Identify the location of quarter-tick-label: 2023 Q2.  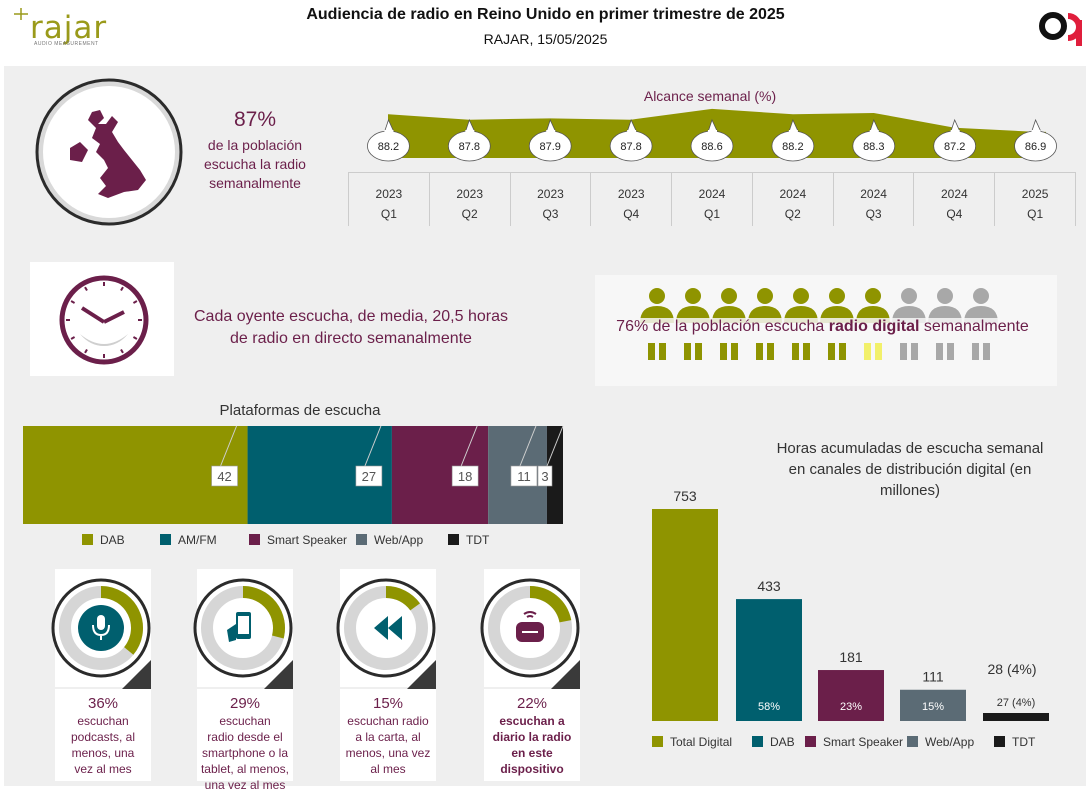
(470, 199).